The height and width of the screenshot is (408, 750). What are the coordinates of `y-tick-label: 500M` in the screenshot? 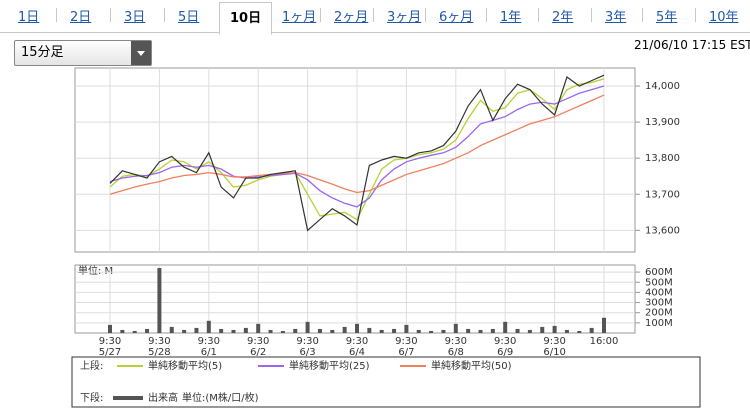 It's located at (659, 282).